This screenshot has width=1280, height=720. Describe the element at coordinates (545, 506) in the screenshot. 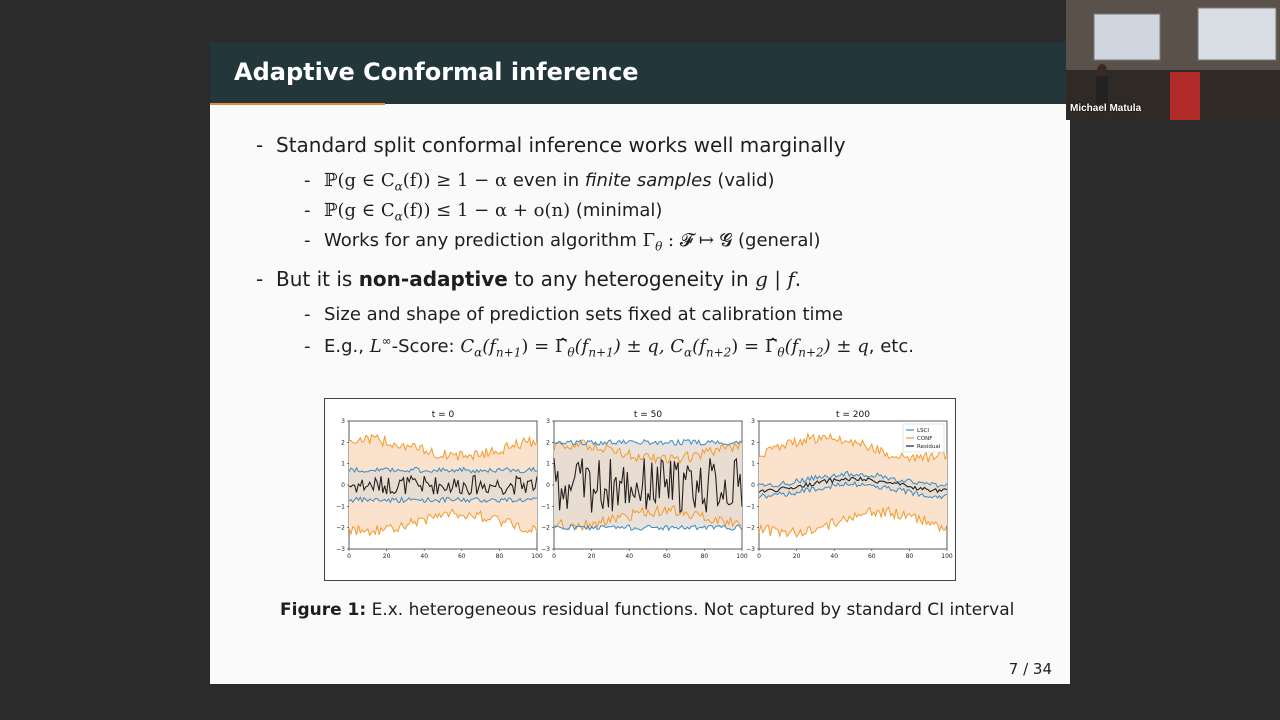

I see `panel-1-ytick-label: −1` at that location.